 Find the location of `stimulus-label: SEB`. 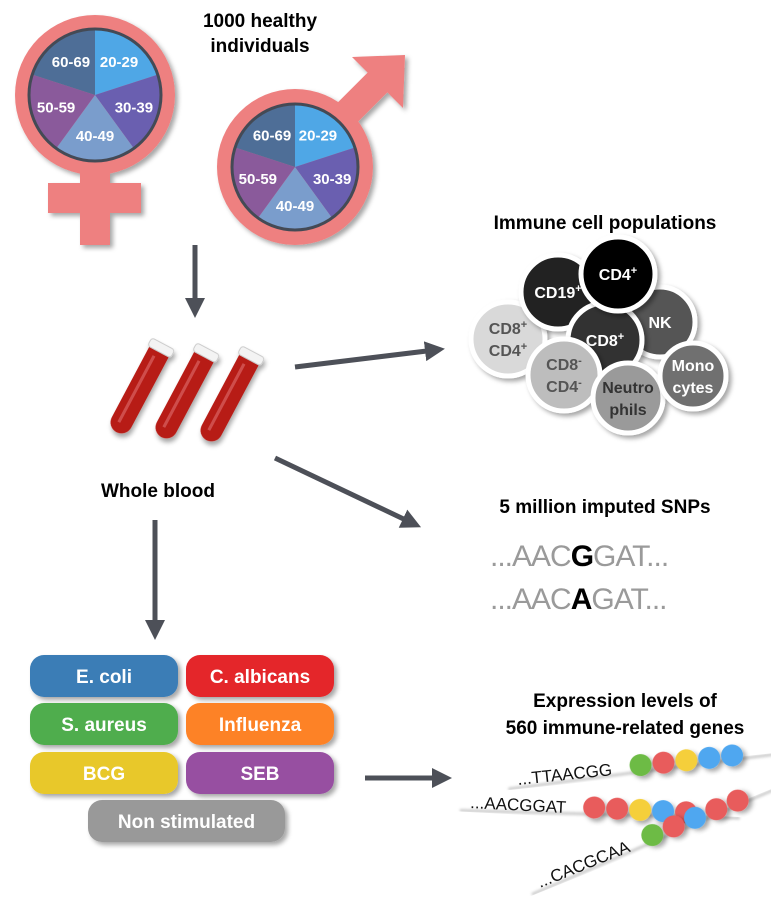

stimulus-label: SEB is located at coordinates (259, 774).